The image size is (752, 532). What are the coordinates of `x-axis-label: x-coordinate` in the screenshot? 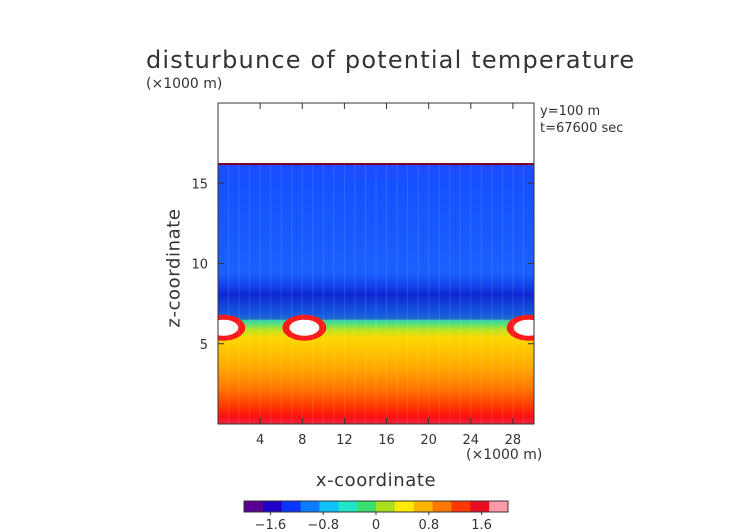 It's located at (376, 480).